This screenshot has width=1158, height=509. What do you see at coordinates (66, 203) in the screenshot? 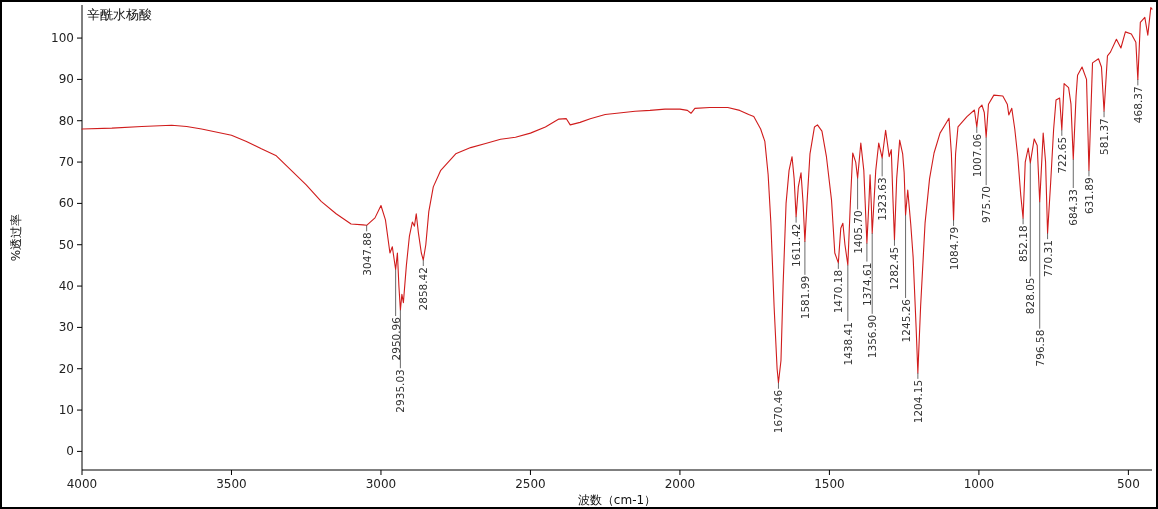
I see `y-tick-label: 60` at bounding box center [66, 203].